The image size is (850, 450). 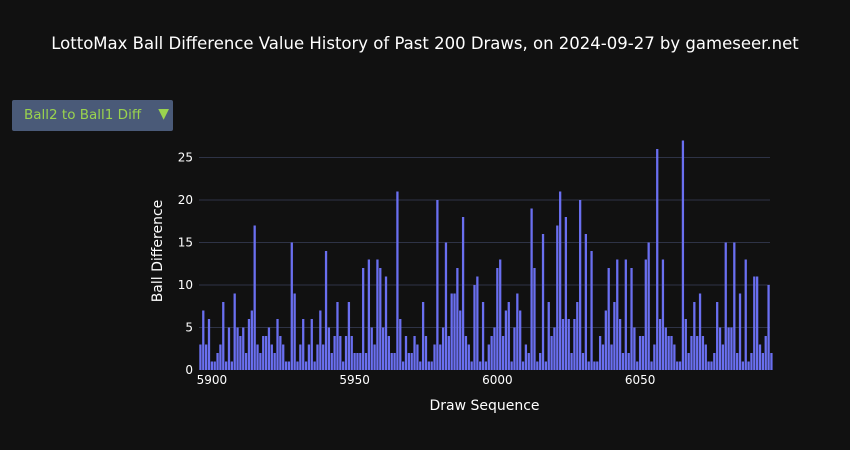 What do you see at coordinates (185, 285) in the screenshot?
I see `y-tick-label: 10` at bounding box center [185, 285].